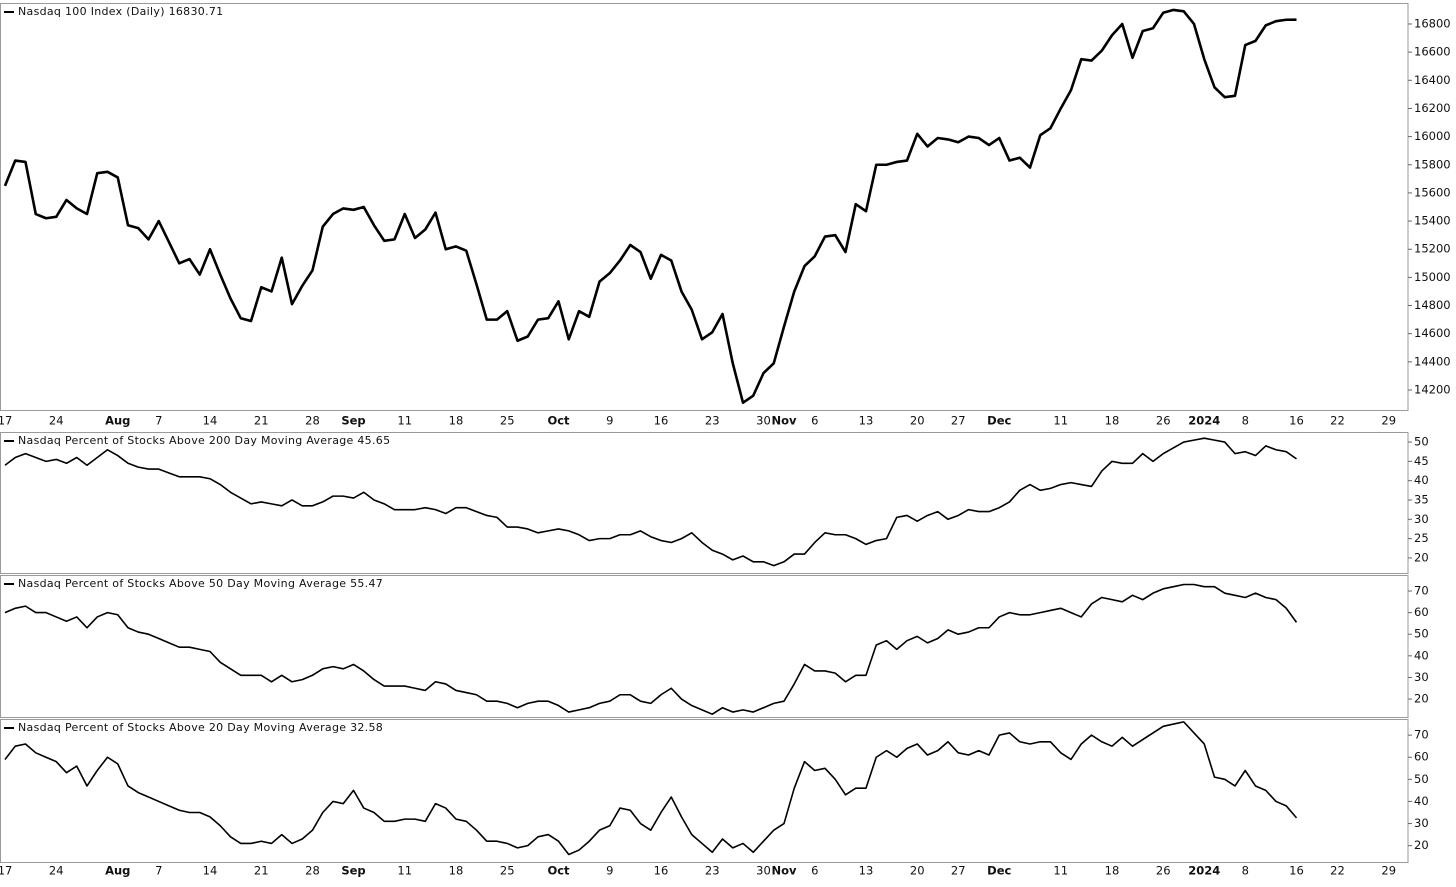 The width and height of the screenshot is (1456, 887). Describe the element at coordinates (120, 11) in the screenshot. I see `panel-title: Nasdaq 100 Index (Daily) 16830.71` at that location.